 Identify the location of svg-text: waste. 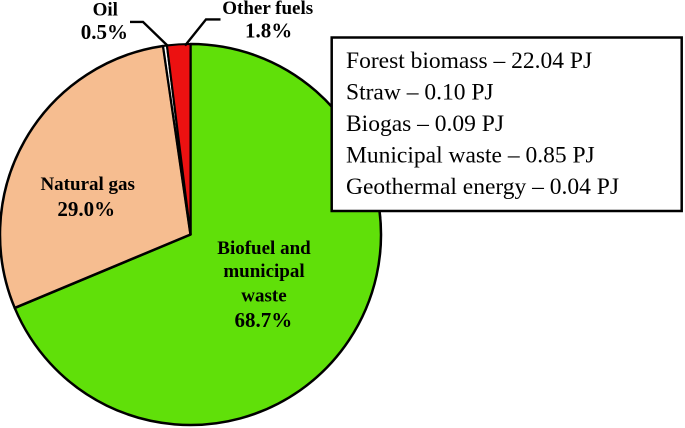
(263, 296).